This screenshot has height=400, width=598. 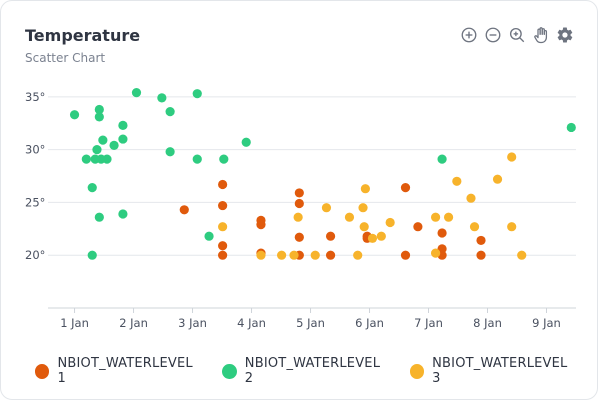 What do you see at coordinates (500, 371) in the screenshot?
I see `legend-label: NBIOT_WATERLEVEL 3` at bounding box center [500, 371].